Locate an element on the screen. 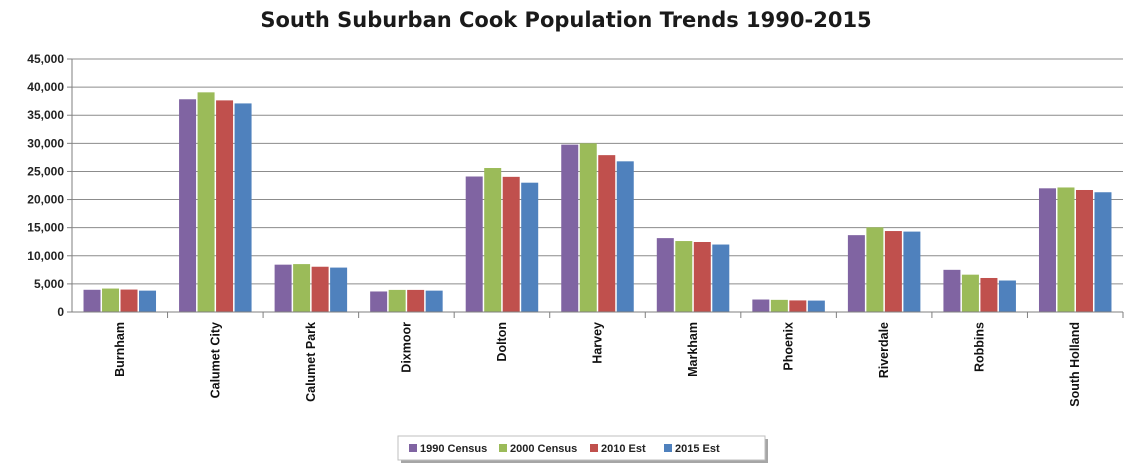 The height and width of the screenshot is (464, 1133). y-tick-label: 5,000 is located at coordinates (49, 284).